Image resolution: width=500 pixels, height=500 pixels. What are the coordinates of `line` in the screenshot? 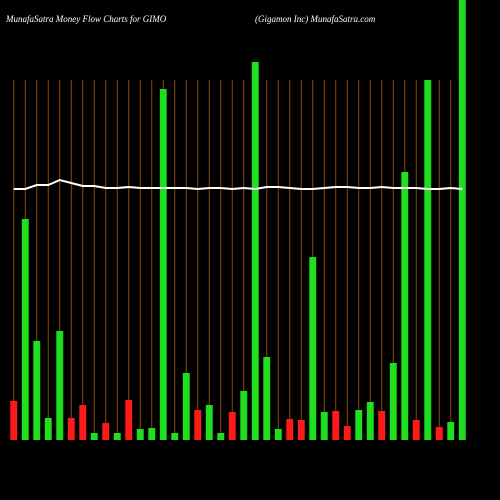 It's located at (238, 184).